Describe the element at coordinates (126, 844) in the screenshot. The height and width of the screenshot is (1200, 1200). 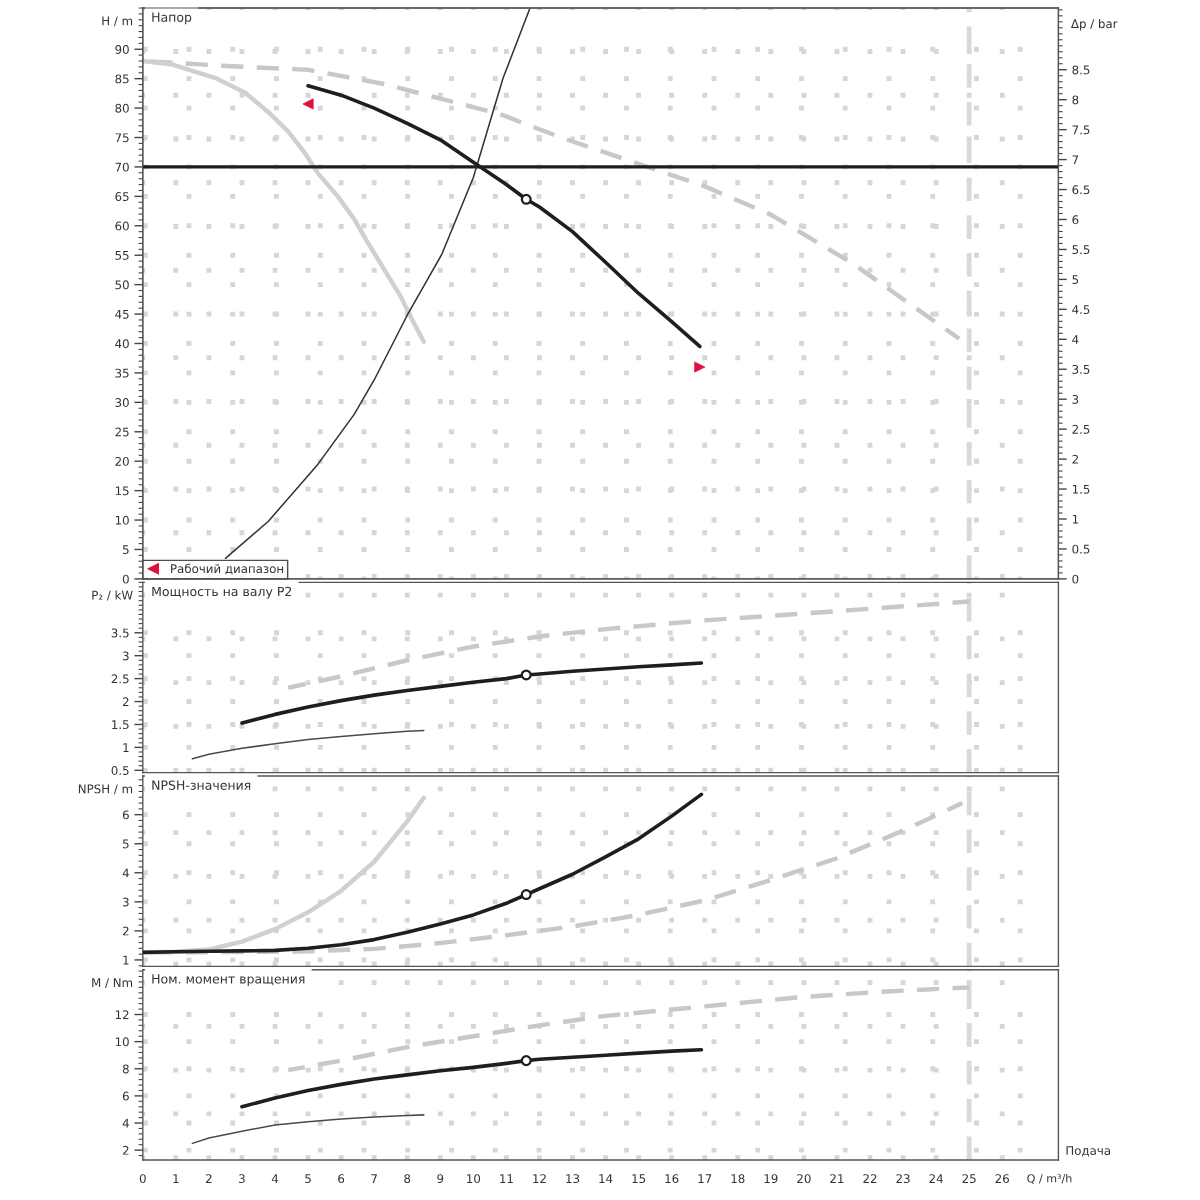
I see `y-tick-label: 5` at that location.